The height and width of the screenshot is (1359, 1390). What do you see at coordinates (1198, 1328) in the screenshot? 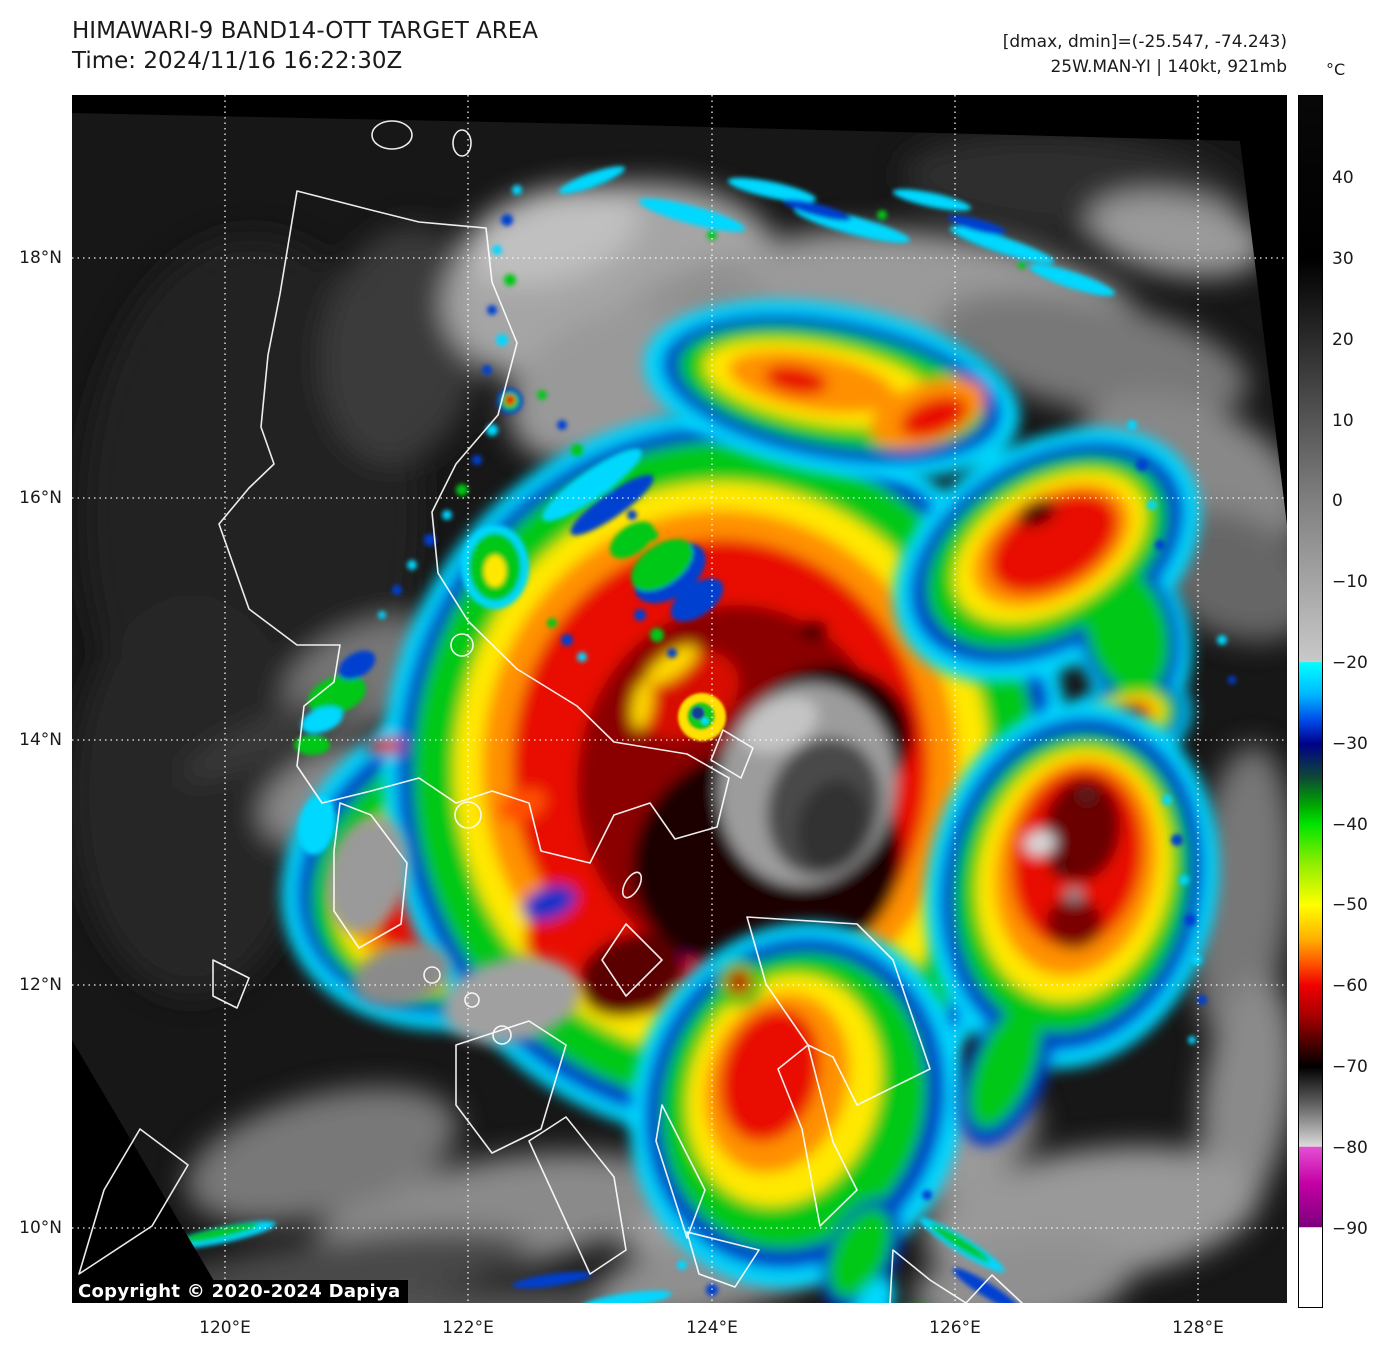
I see `lon-tick-128e: 128°E` at bounding box center [1198, 1328].